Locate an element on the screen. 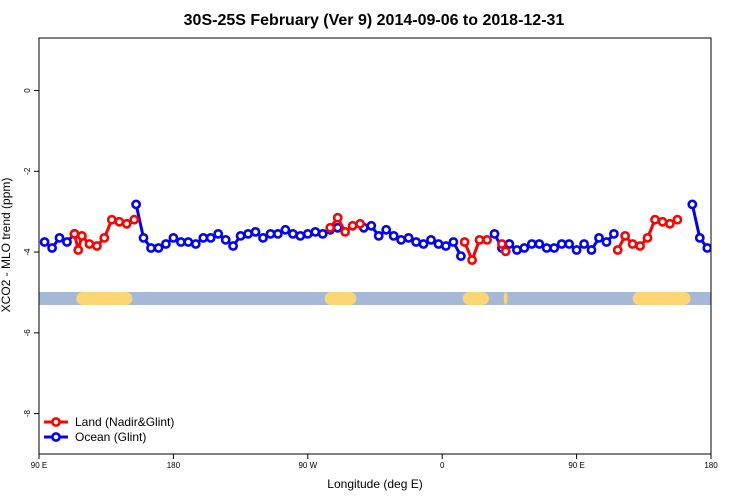  series-layer is located at coordinates (386, 232).